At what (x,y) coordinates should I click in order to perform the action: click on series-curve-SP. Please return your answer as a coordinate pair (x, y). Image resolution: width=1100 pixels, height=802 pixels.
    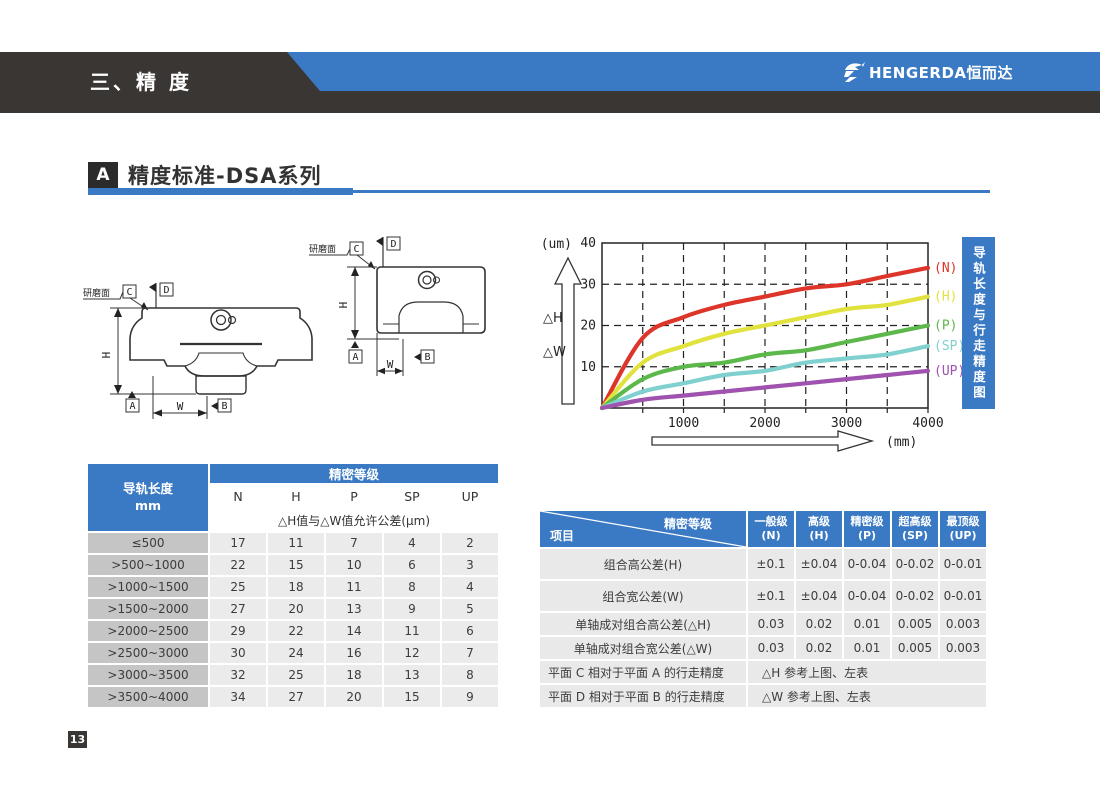
    Looking at the image, I should click on (765, 377).